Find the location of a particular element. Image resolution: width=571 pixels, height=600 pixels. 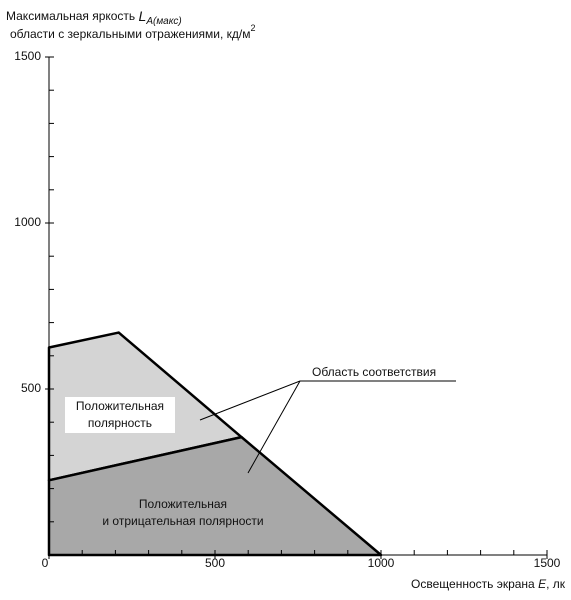

y-tick-label: 1000 is located at coordinates (27, 222).